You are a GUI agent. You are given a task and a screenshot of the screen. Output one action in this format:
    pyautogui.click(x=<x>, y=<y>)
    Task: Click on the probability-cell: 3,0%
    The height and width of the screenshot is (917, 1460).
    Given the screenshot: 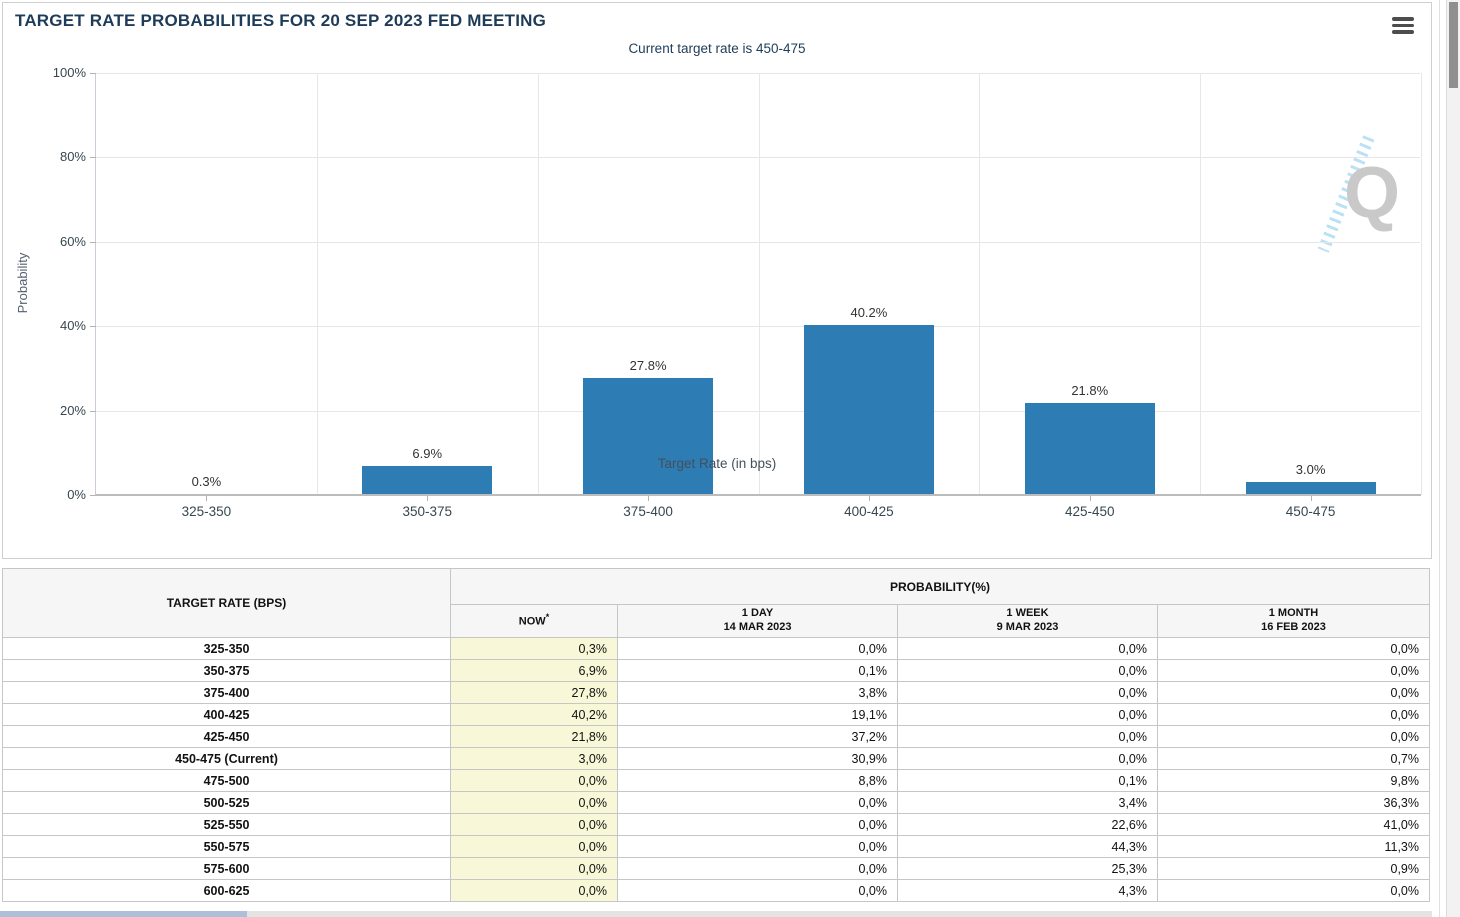 What is the action you would take?
    pyautogui.click(x=534, y=758)
    